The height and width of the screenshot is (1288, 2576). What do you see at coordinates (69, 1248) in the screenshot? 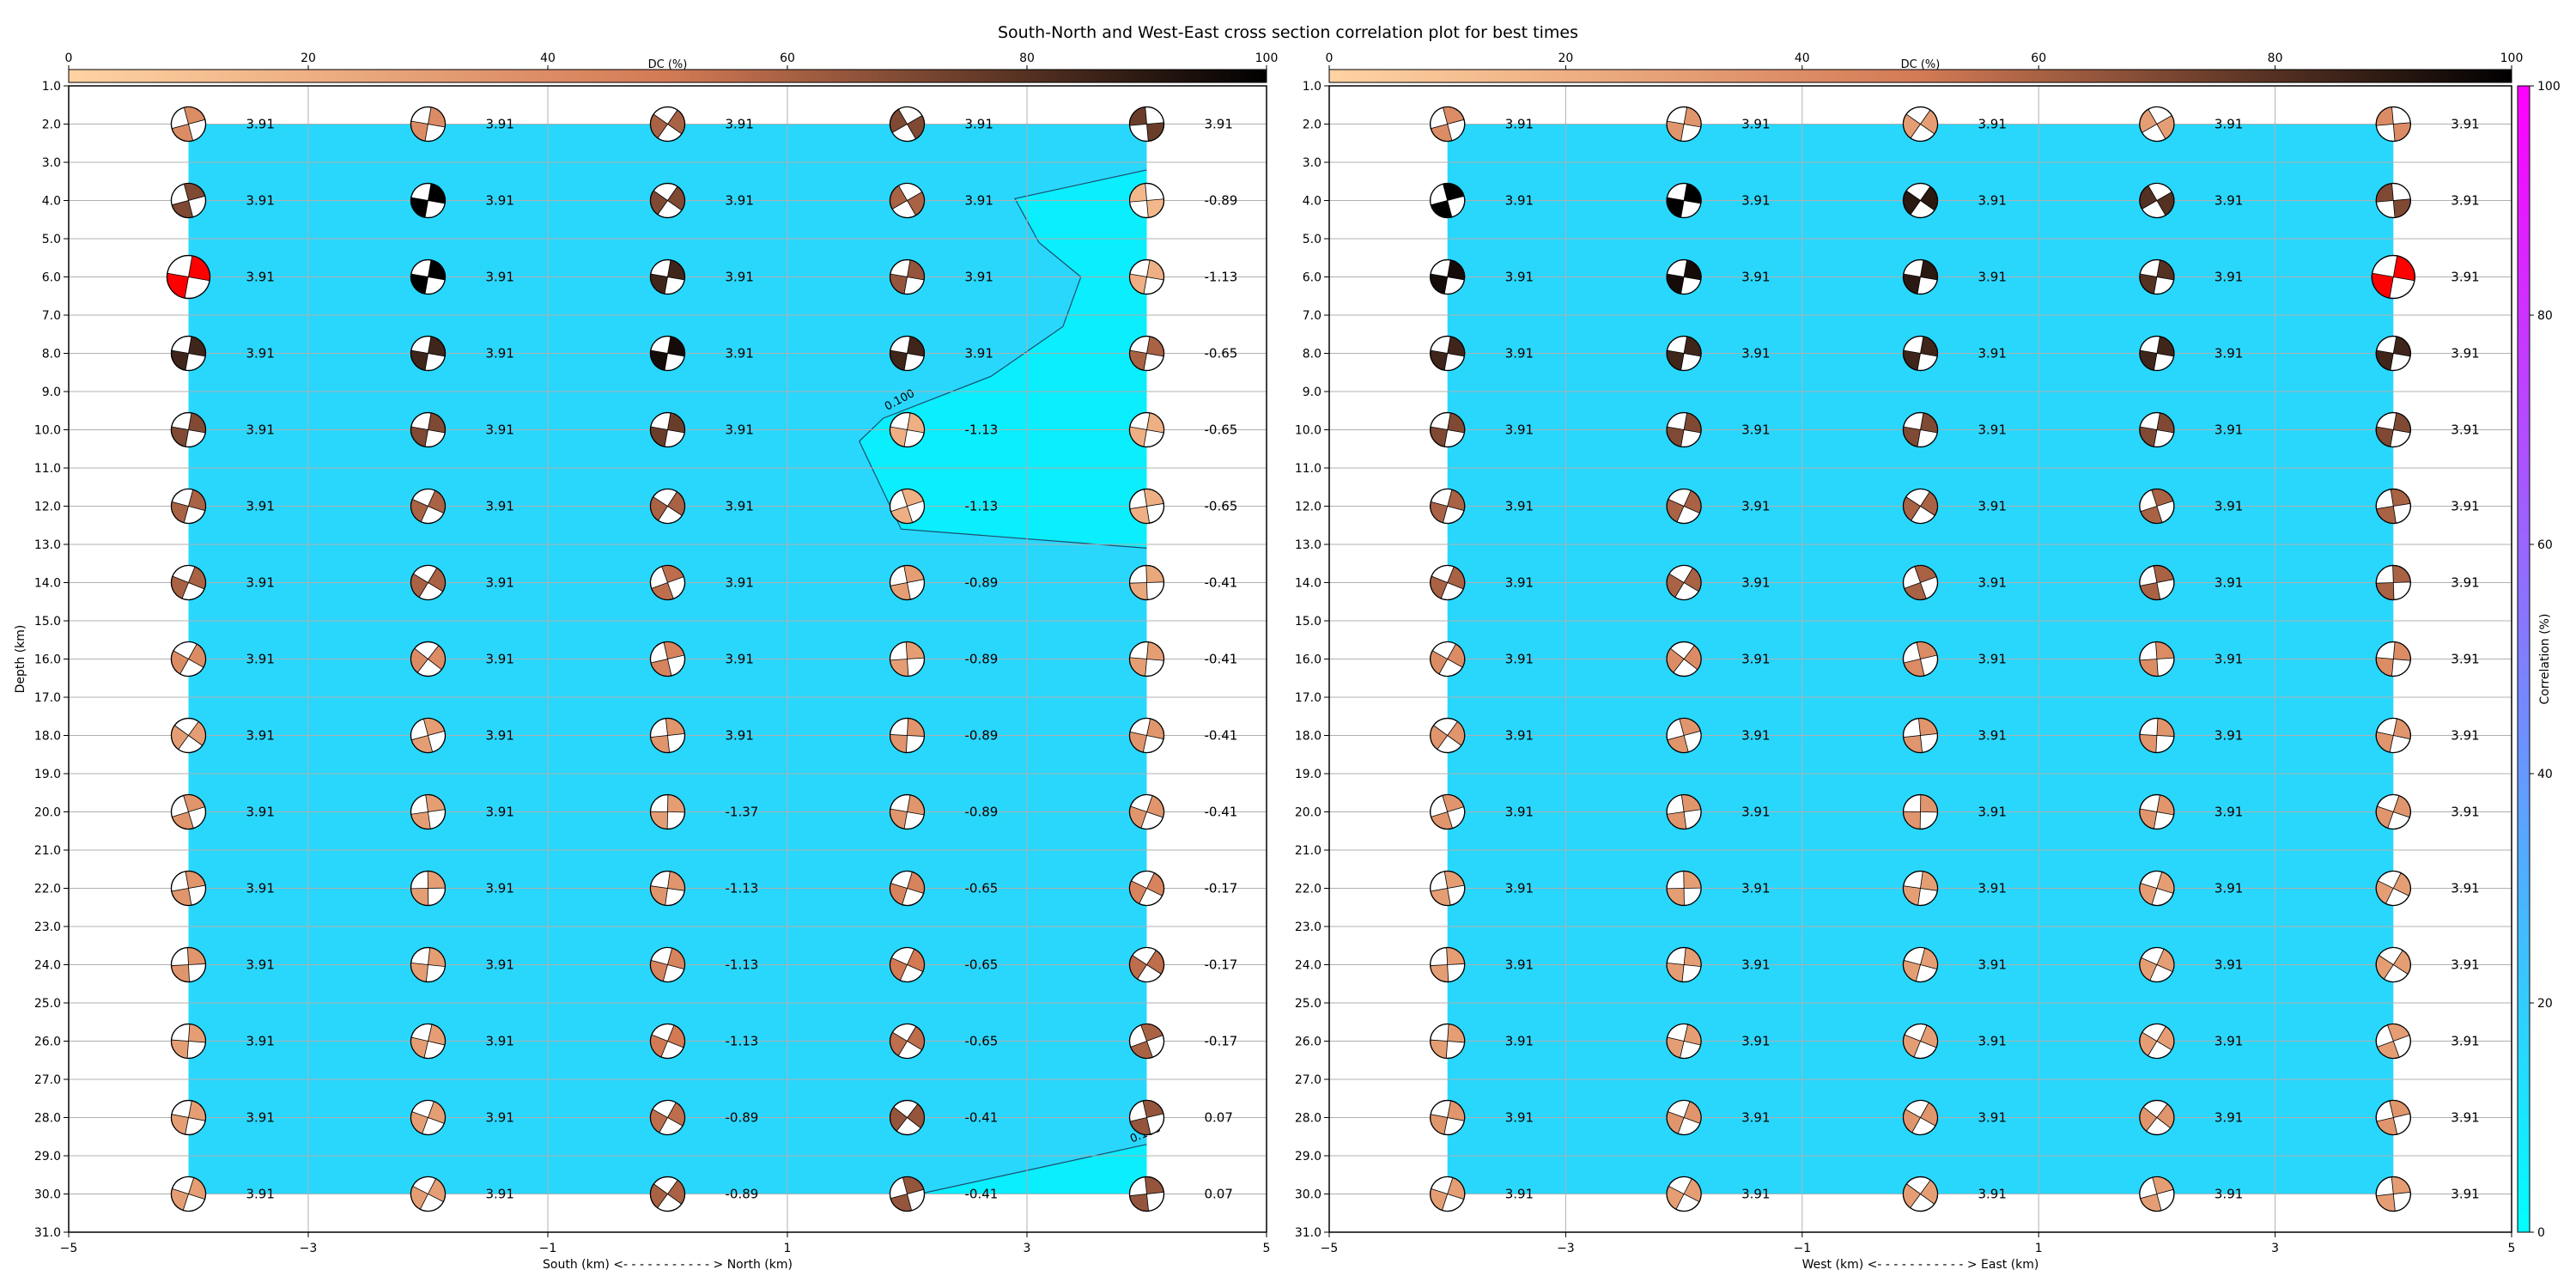
I see `x-tick-label: −5` at bounding box center [69, 1248].